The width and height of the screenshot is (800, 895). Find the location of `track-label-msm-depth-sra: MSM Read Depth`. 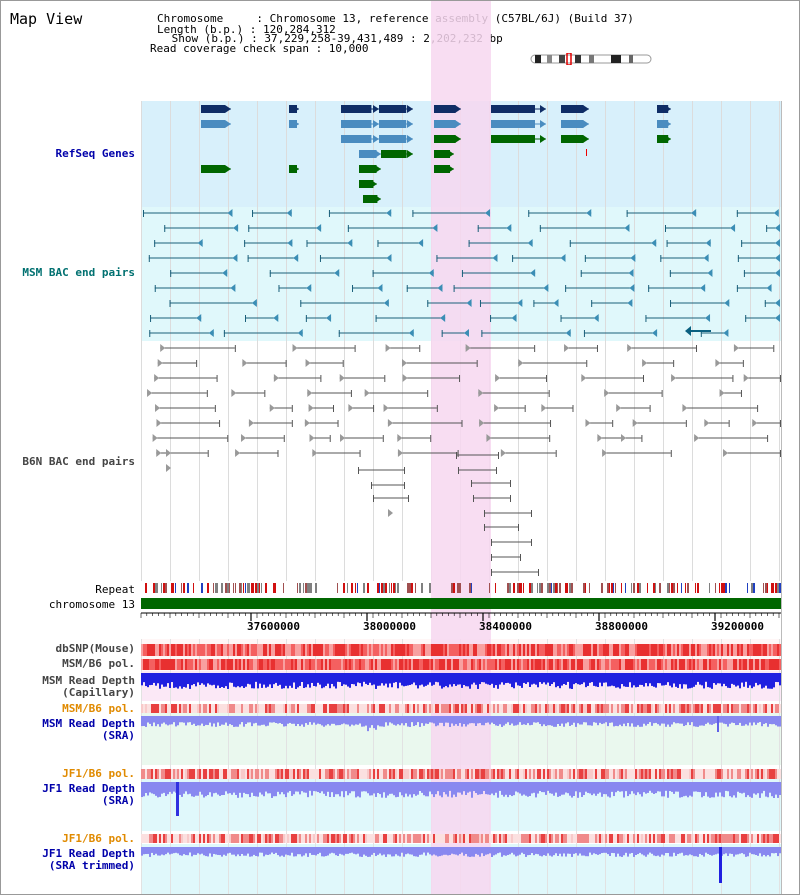

track-label-msm-depth-sra: MSM Read Depth is located at coordinates (88, 723).